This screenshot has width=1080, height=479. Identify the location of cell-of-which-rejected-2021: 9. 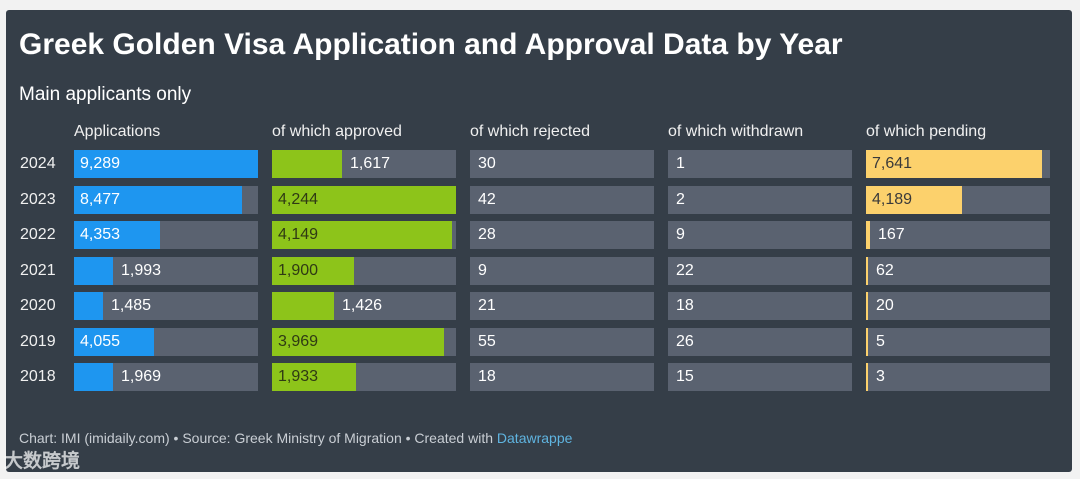
(562, 270).